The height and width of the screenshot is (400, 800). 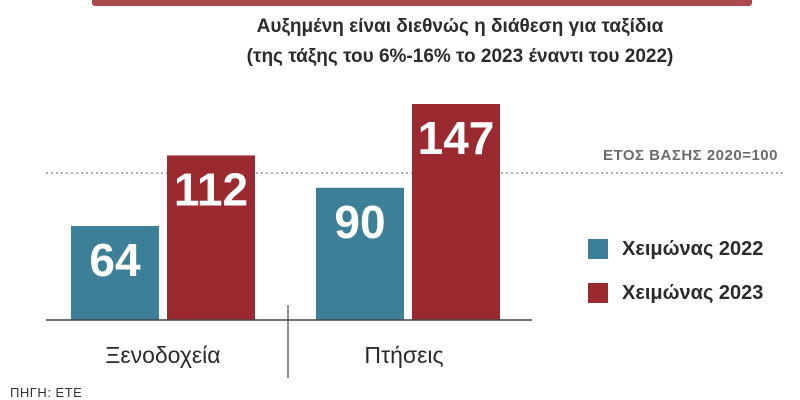 I want to click on legend-item-2022: Χειμώνας 2022, so click(x=675, y=249).